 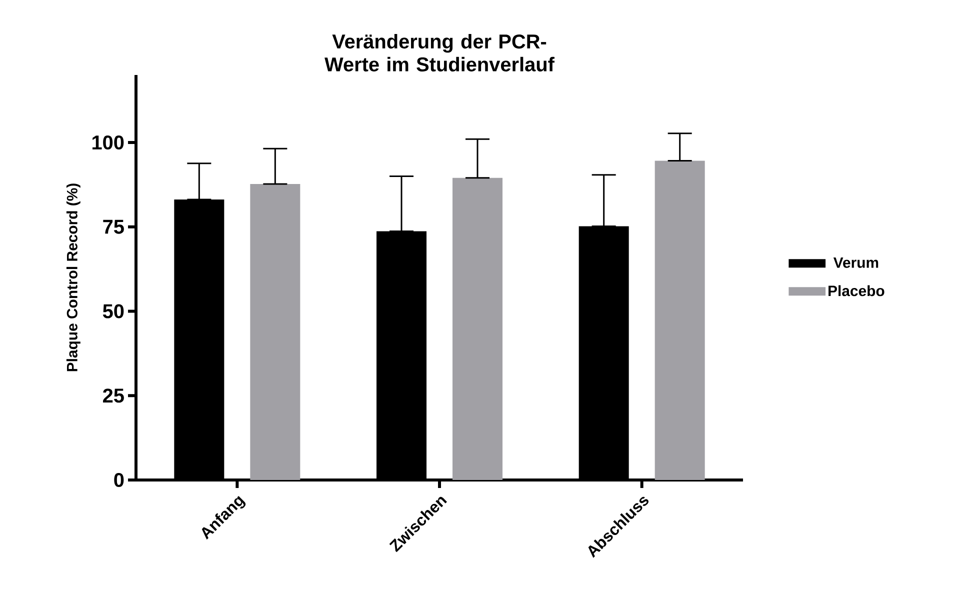 What do you see at coordinates (113, 395) in the screenshot?
I see `y-tick-label: 25` at bounding box center [113, 395].